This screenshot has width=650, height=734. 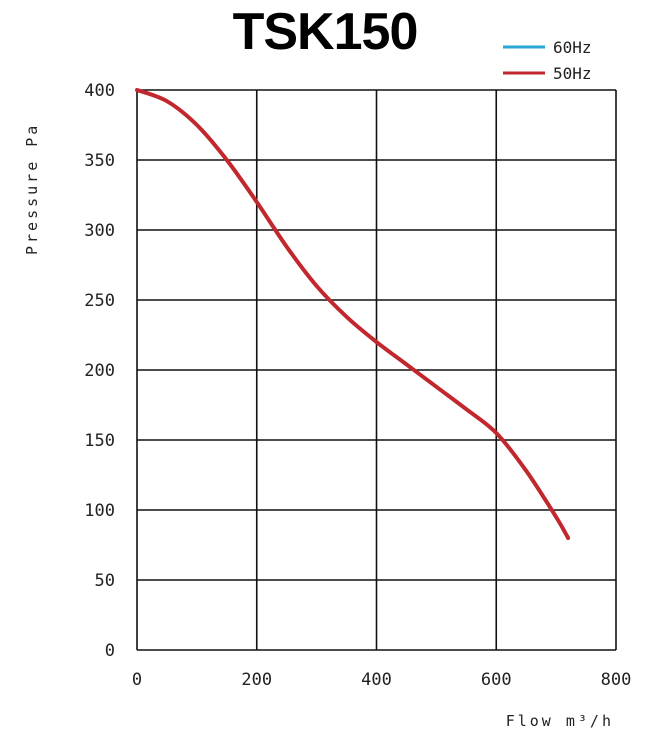 I want to click on x-tick-label-400: 400, so click(x=376, y=680).